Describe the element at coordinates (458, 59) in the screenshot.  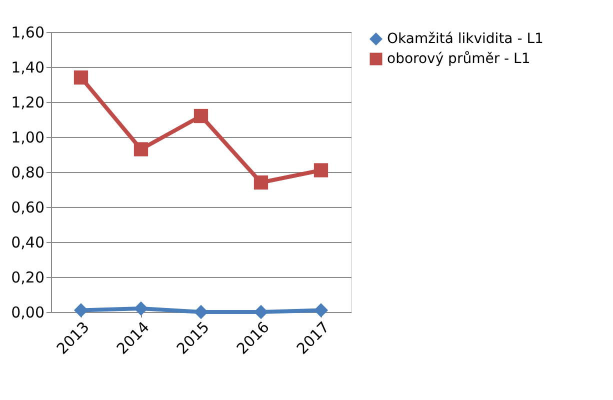
I see `legend-label: oborový průměr - L1` at that location.